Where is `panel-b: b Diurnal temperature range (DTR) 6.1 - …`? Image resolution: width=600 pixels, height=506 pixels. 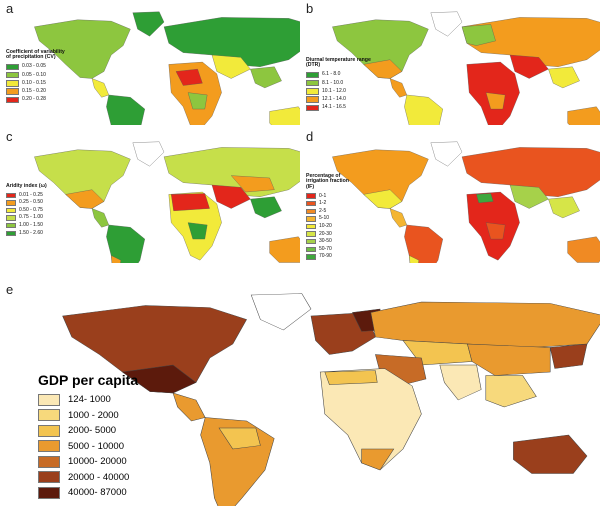
panel-b: b Diurnal temperature range (DTR) 6.1 - … is located at coordinates (450, 62).